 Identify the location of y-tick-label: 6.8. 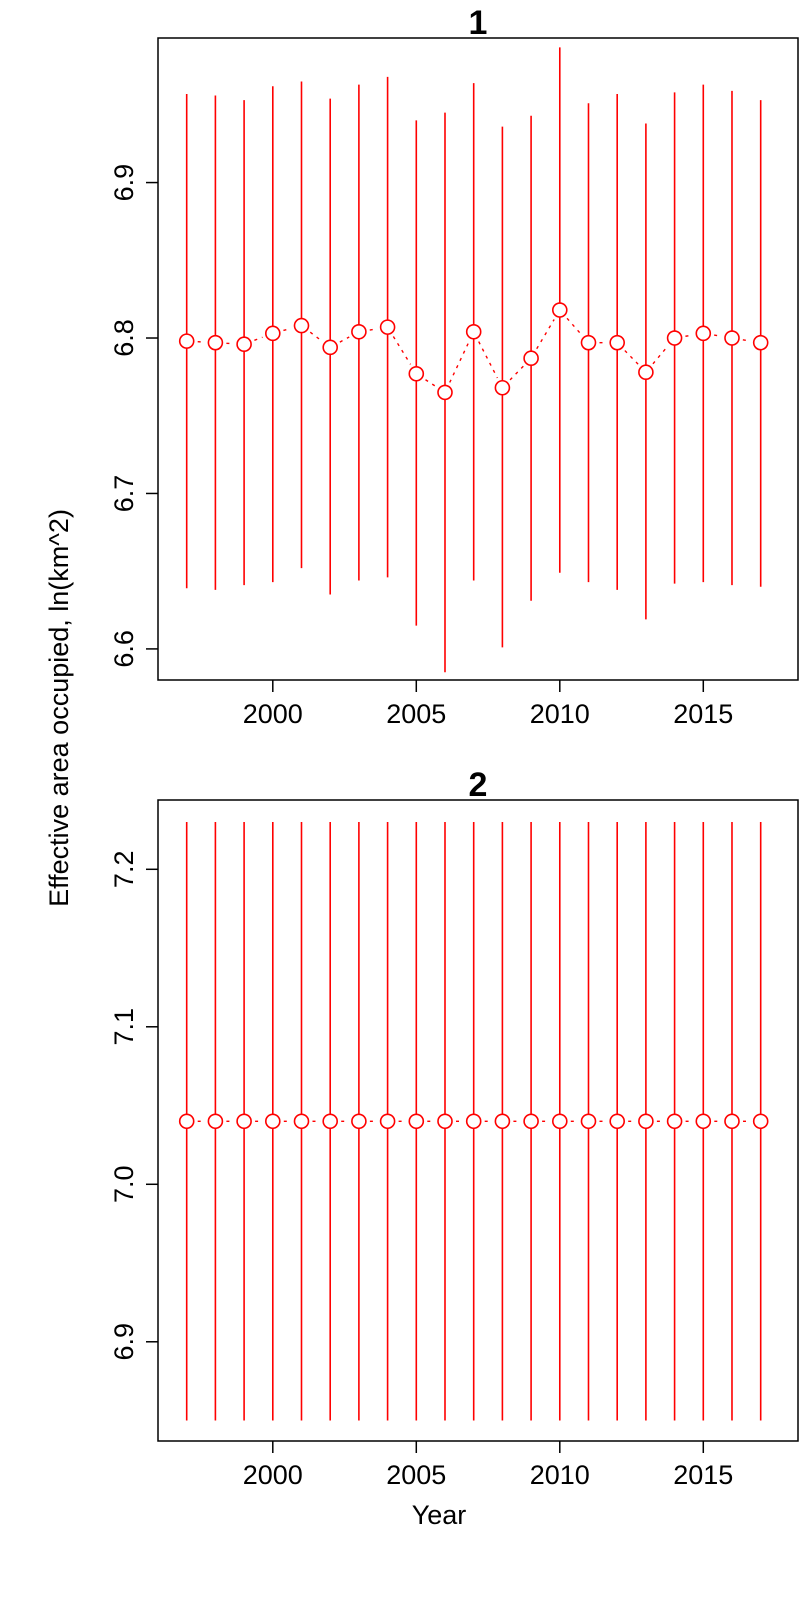
(124, 338).